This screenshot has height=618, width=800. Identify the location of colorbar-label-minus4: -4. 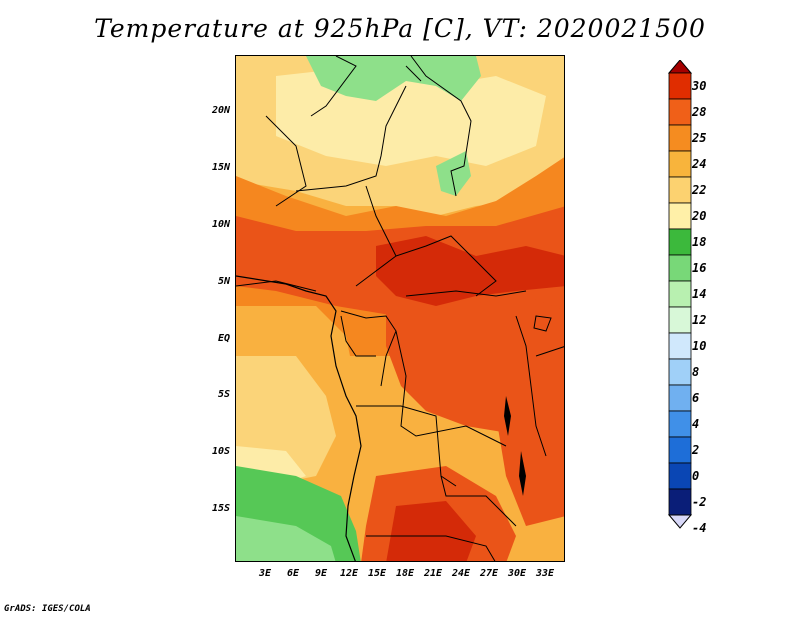
(699, 528).